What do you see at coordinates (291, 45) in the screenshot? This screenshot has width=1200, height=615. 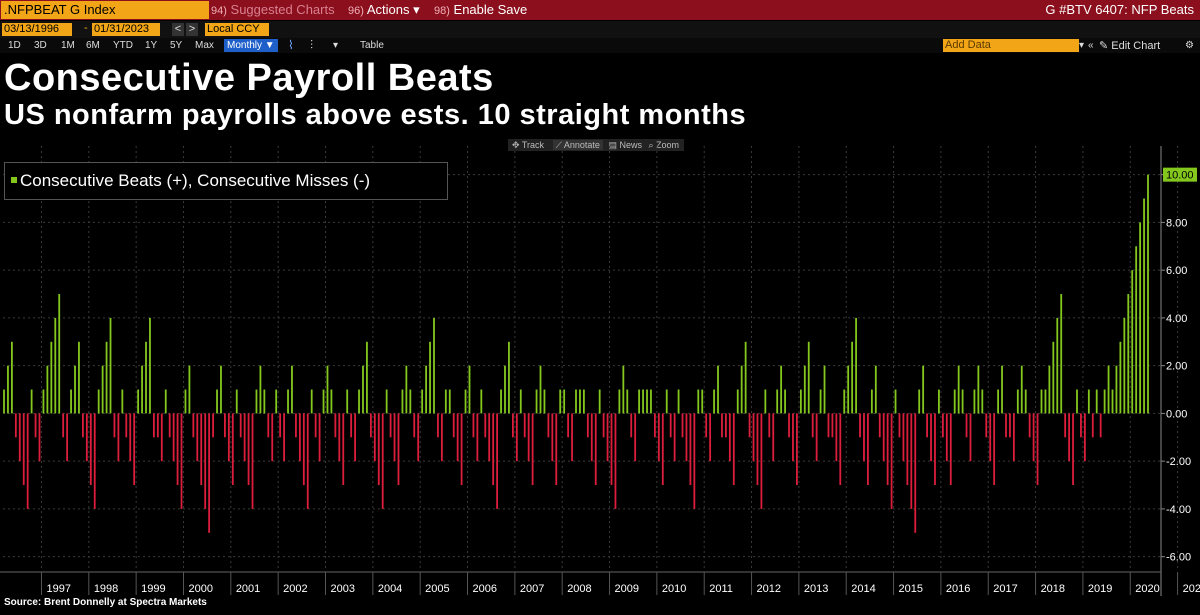 I see `line-chart-icon: ⌇` at bounding box center [291, 45].